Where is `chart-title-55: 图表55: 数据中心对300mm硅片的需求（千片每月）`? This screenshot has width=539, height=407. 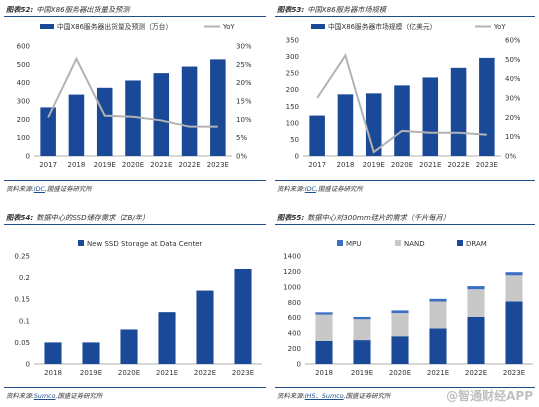 chart-title-55: 图表55: 数据中心对300mm硅片的需求（千片每月） is located at coordinates (363, 217).